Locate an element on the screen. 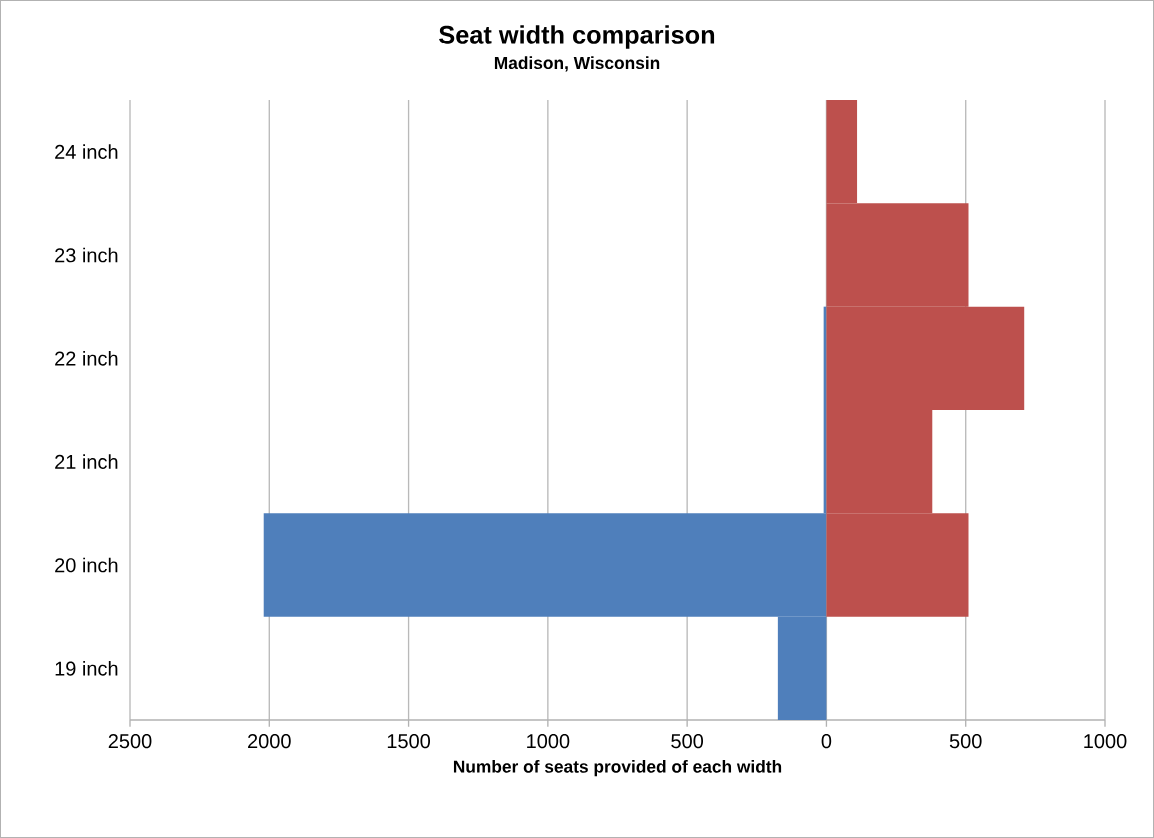  chart-subtitle: Madison, Wisconsin is located at coordinates (577, 64).